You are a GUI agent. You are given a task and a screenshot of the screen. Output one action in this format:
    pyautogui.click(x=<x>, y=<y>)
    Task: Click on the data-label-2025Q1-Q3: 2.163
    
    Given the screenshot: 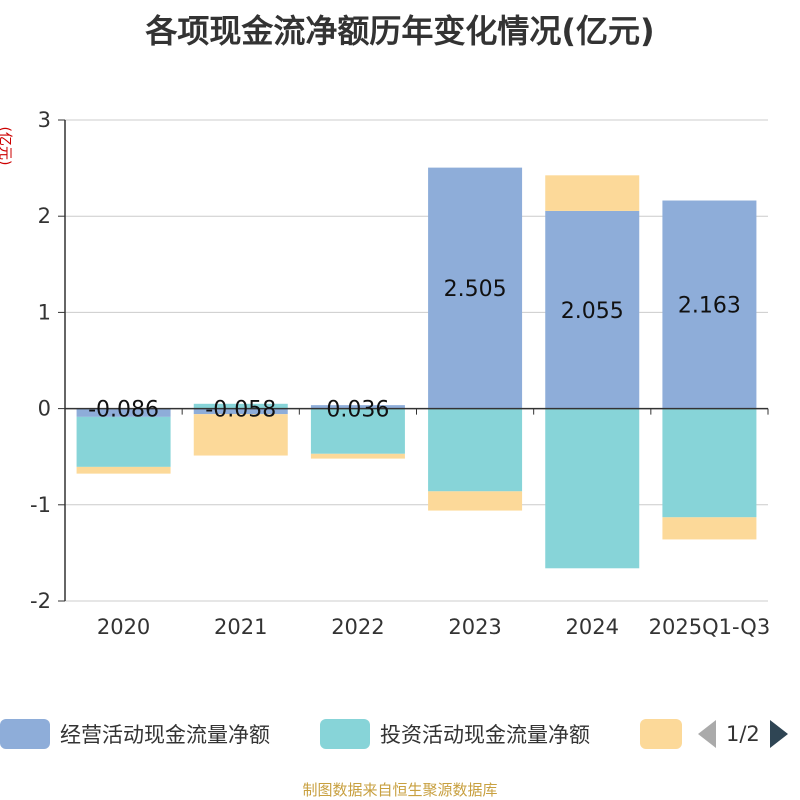 What is the action you would take?
    pyautogui.click(x=709, y=306)
    